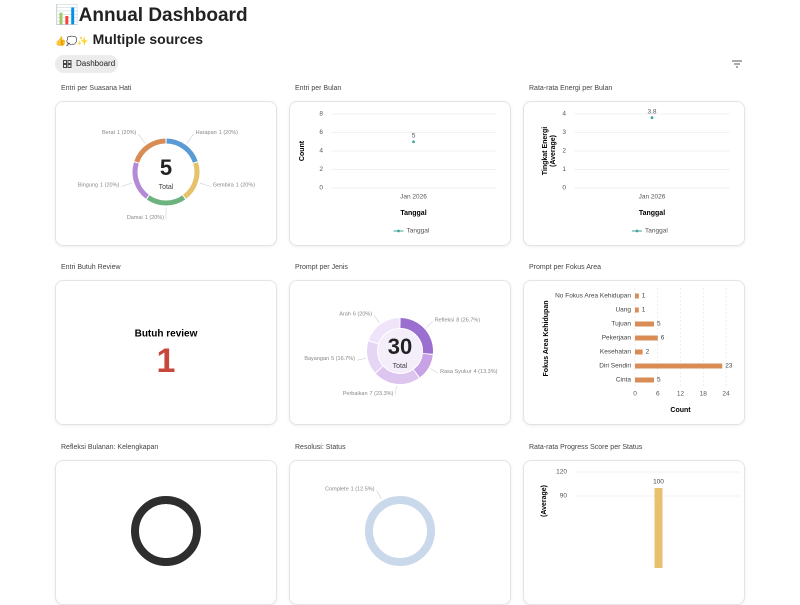 The height and width of the screenshot is (605, 800). Describe the element at coordinates (166, 361) in the screenshot. I see `metric-value: 1` at that location.